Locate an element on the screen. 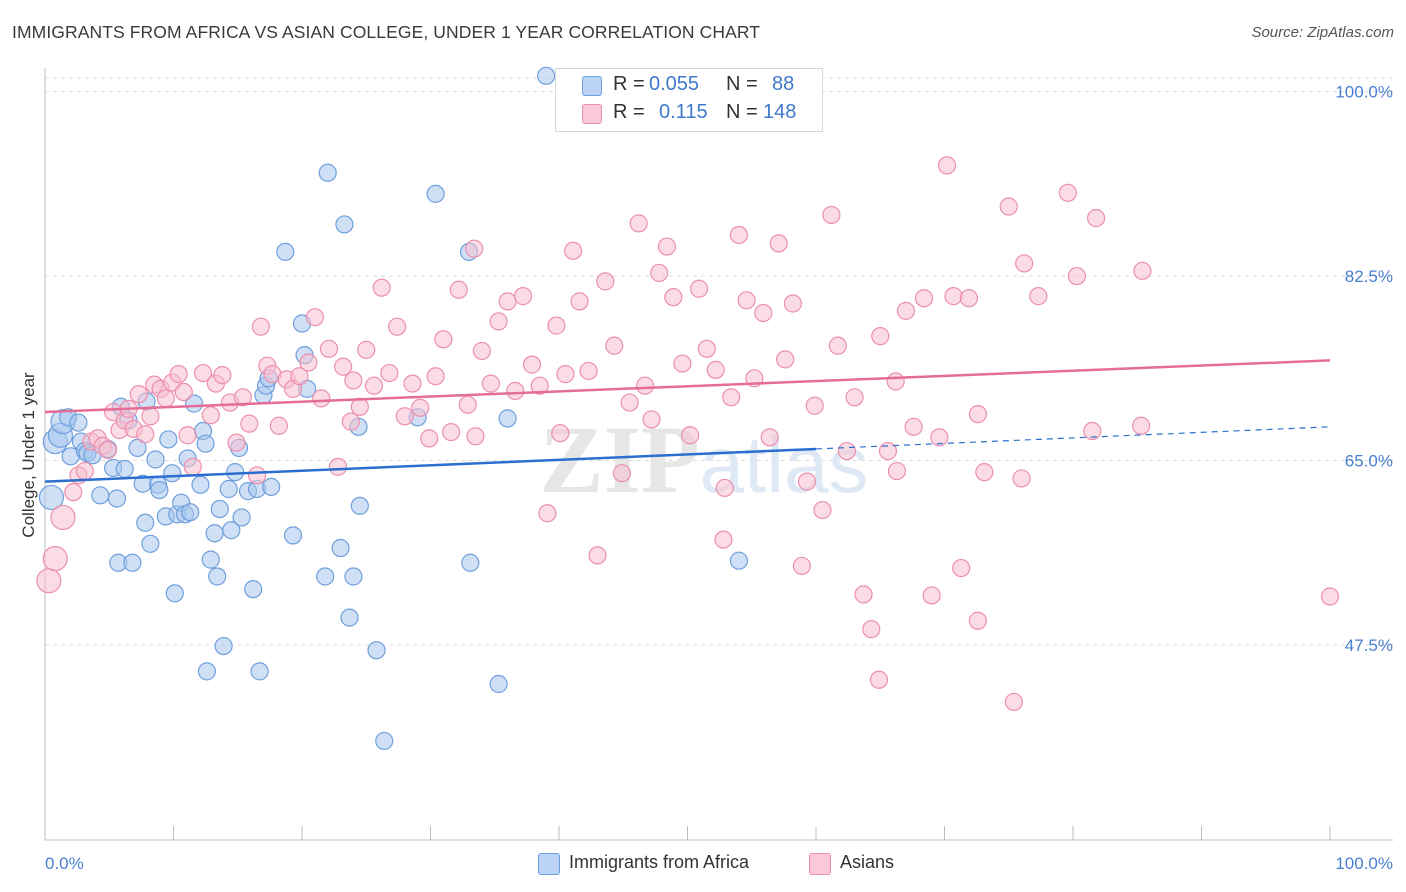 The image size is (1406, 892). x-tick-label: 0.0% is located at coordinates (64, 863).